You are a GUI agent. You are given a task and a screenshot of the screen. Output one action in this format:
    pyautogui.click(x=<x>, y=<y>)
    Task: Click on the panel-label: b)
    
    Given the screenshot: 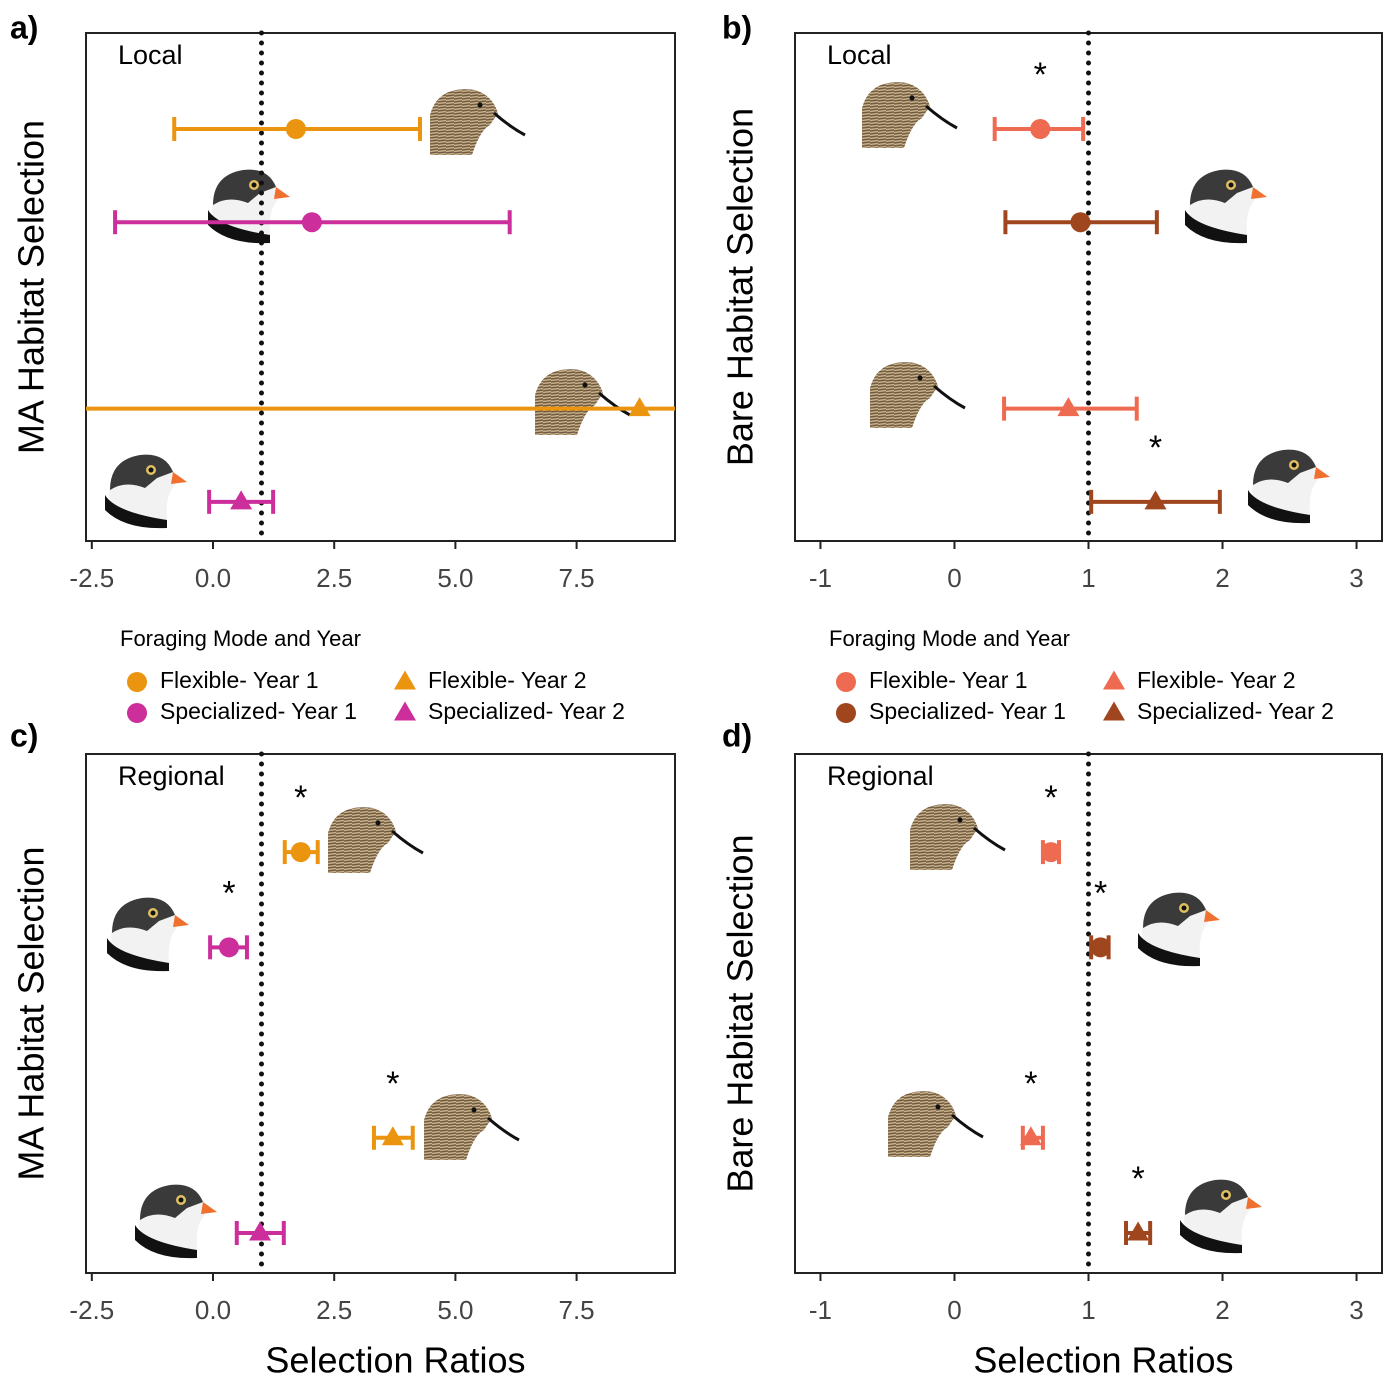 What is the action you would take?
    pyautogui.click(x=737, y=27)
    